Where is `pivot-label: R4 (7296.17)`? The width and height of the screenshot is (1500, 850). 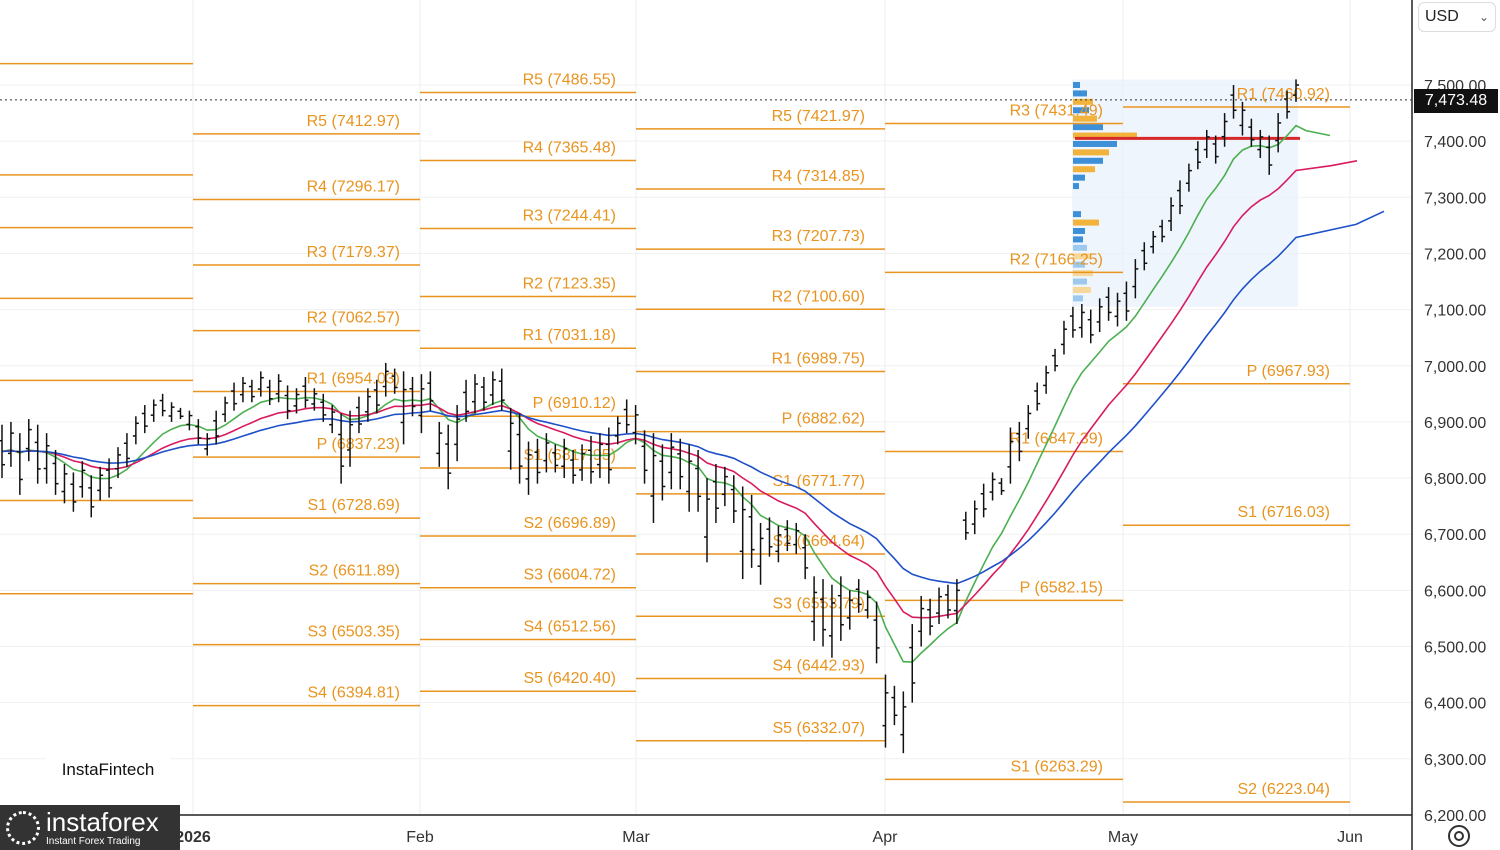
pivot-label: R4 (7296.17) is located at coordinates (353, 186).